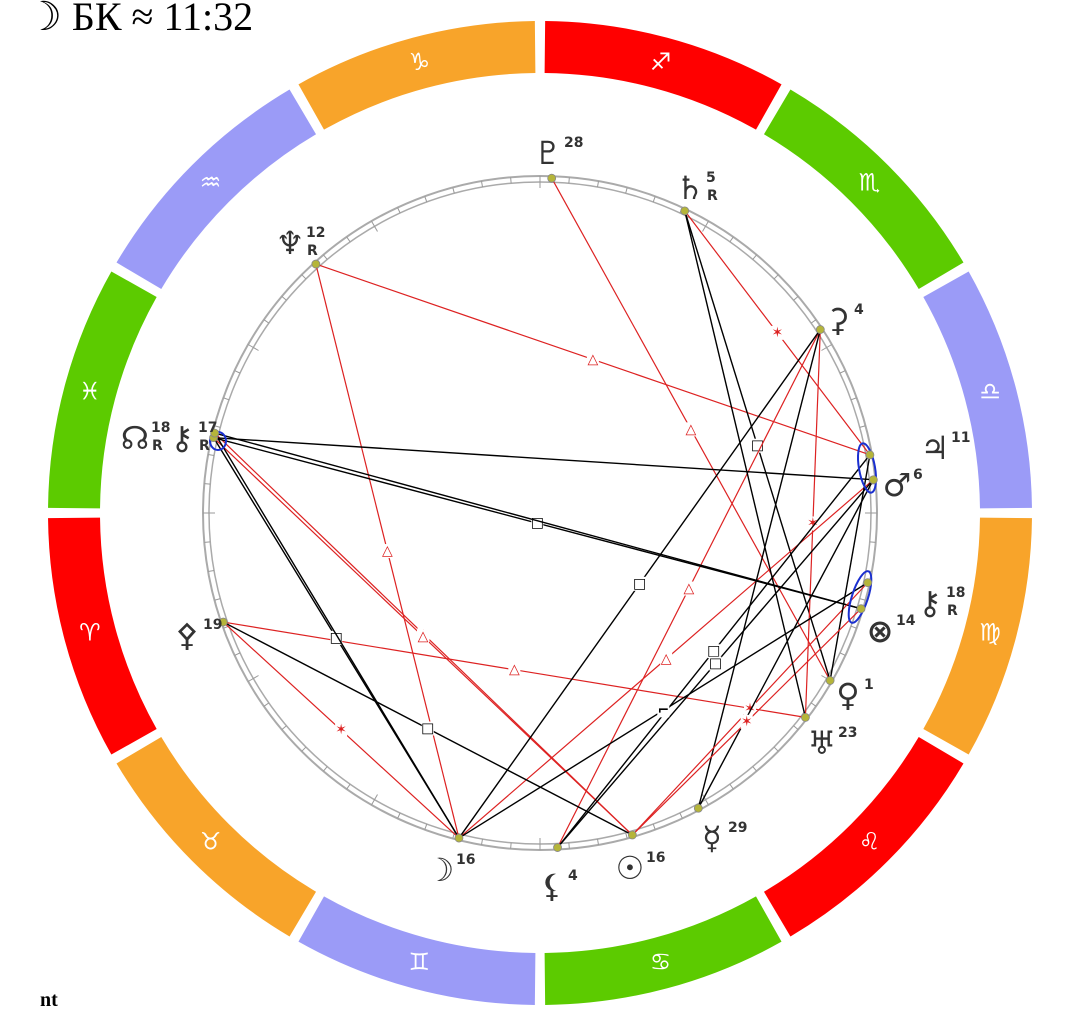 The image size is (1080, 1022). Describe the element at coordinates (822, 743) in the screenshot. I see `body-glyph: ♅` at that location.